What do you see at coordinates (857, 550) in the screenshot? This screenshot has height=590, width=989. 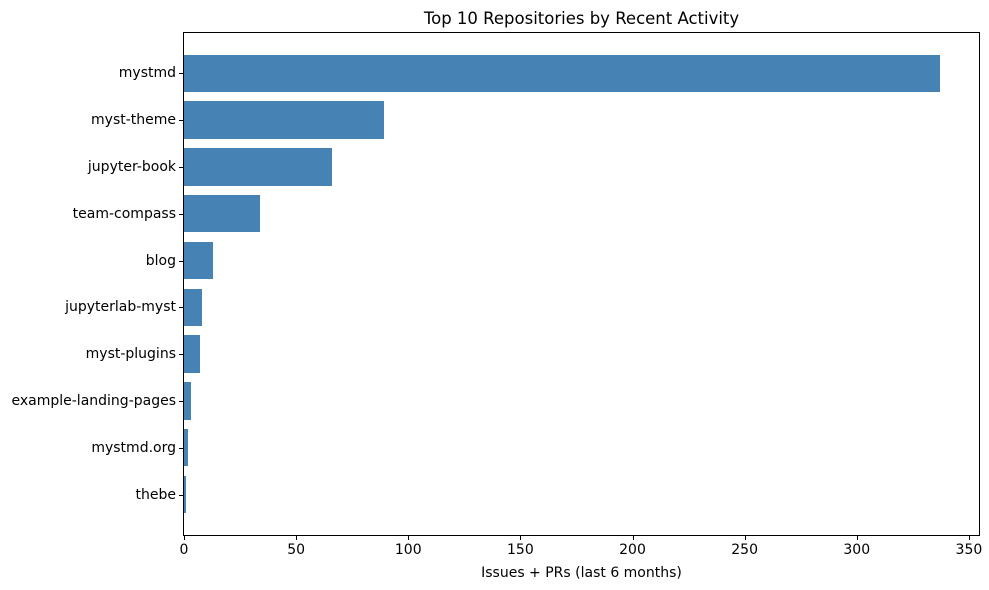 I see `x-tick-label-300: 300` at bounding box center [857, 550].